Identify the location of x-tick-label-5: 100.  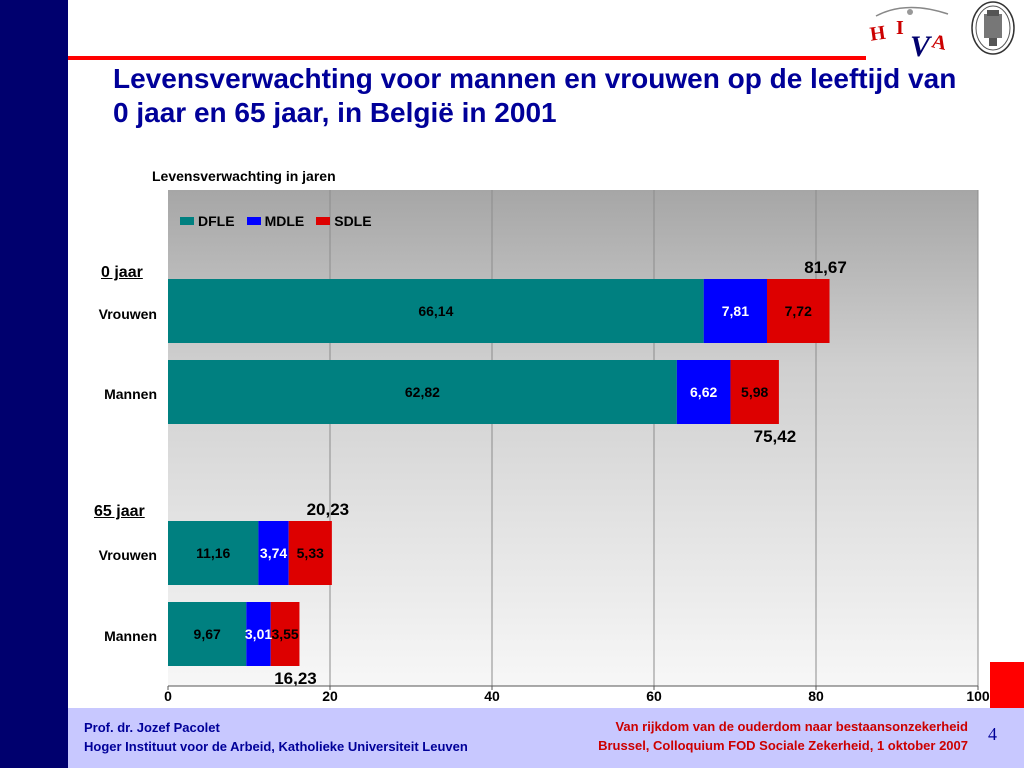
(978, 696).